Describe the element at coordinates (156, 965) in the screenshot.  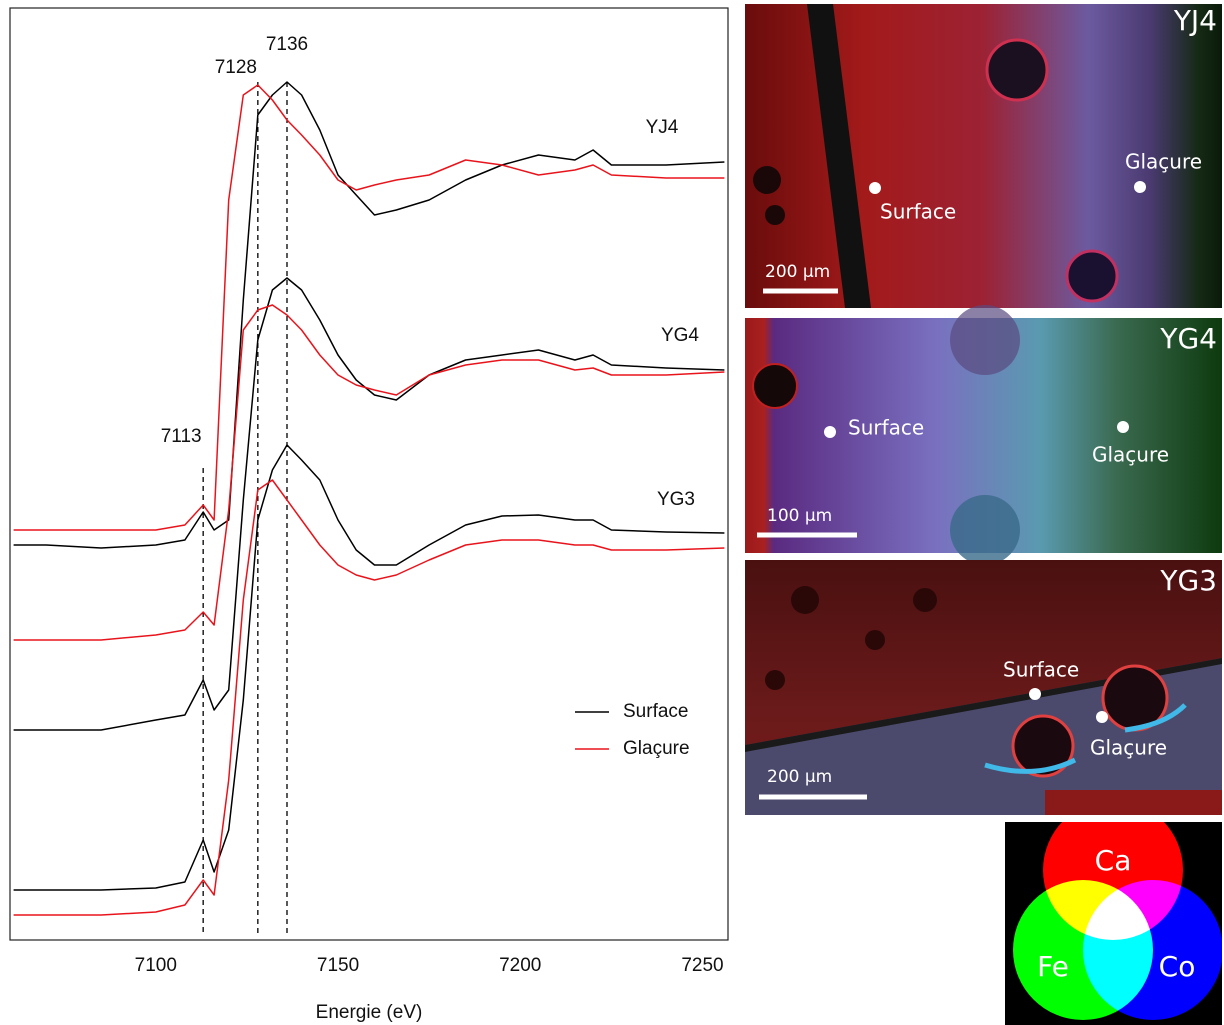
I see `x-tick-label: 7100` at that location.